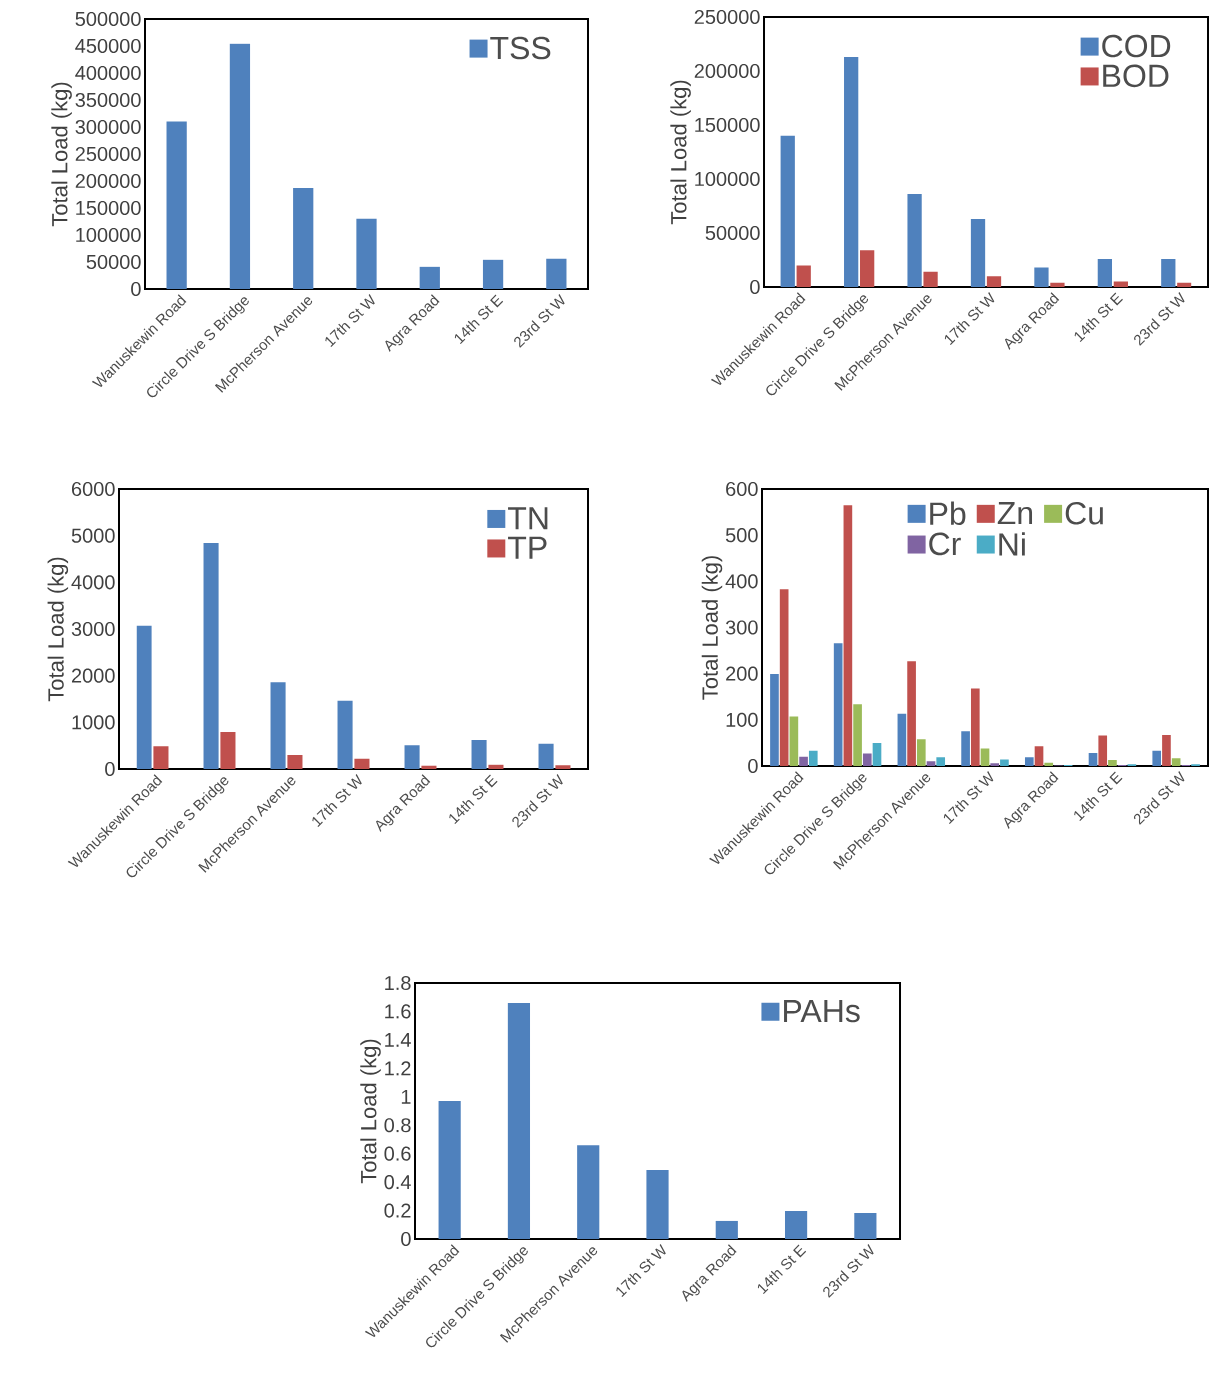 This screenshot has width=1210, height=1383. I want to click on y-tick-label: 350000, so click(108, 100).